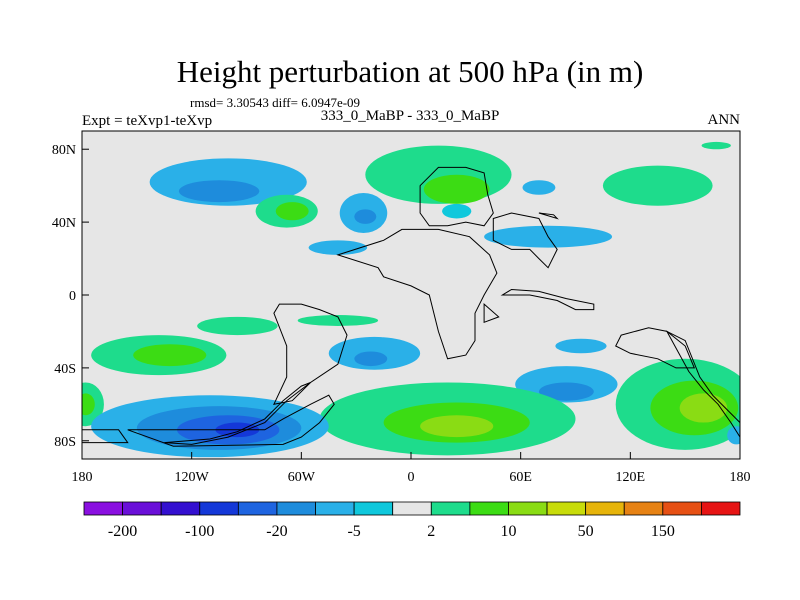 Image resolution: width=800 pixels, height=600 pixels. Describe the element at coordinates (631, 477) in the screenshot. I see `x-tick-label-5: 120E` at that location.